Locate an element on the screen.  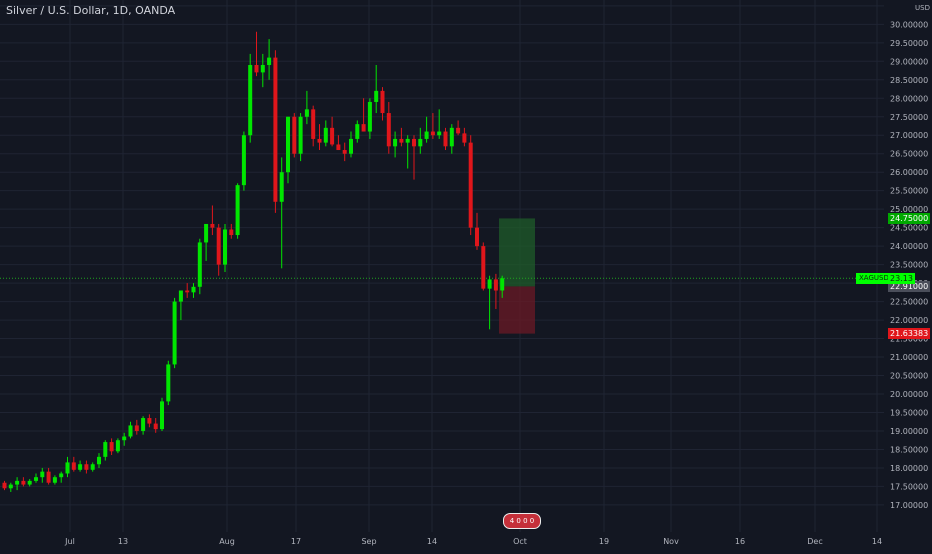
price-tick-label: 24.50000 is located at coordinates (909, 228).